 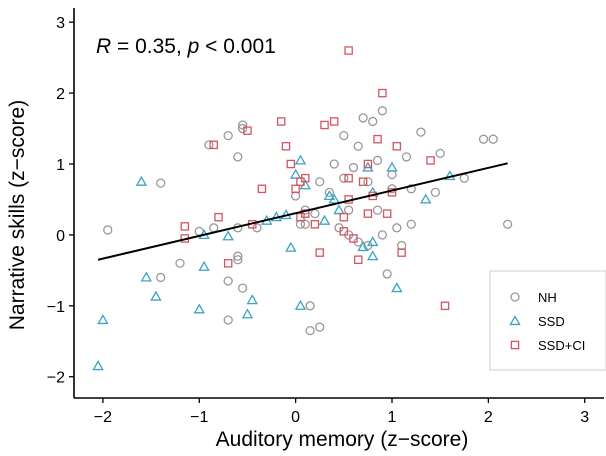 I want to click on x-axis-title: Auditory memory (z−score), so click(x=342, y=439).